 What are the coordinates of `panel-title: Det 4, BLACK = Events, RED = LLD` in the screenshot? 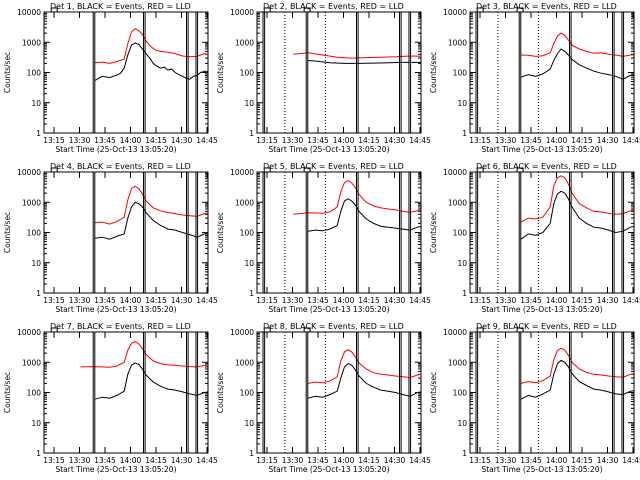 It's located at (120, 166).